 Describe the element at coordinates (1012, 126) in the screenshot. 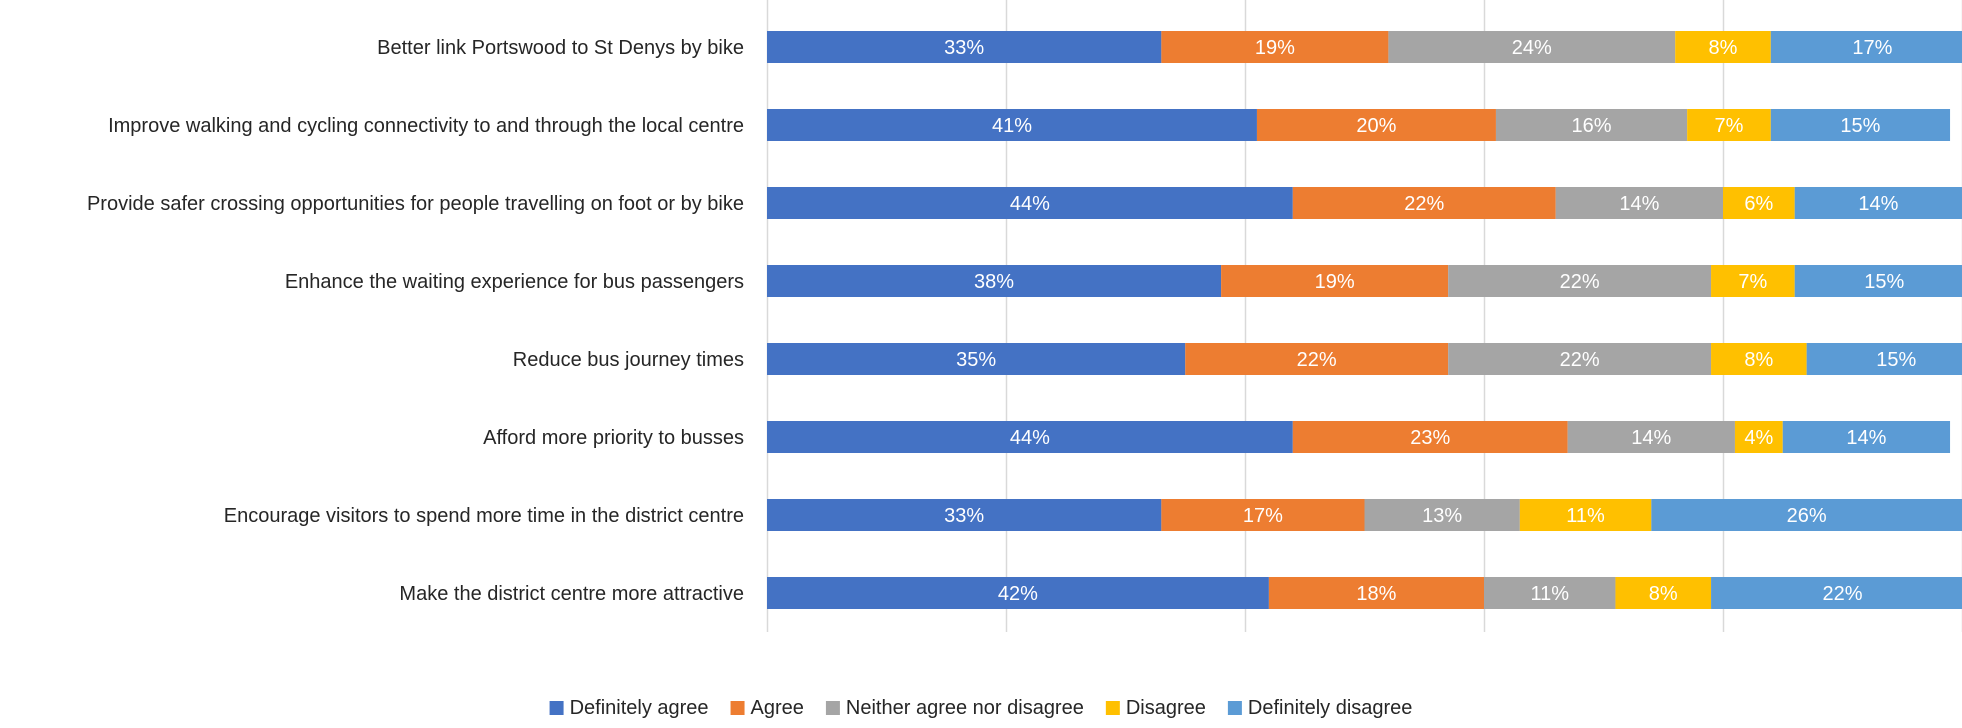

I see `bar-value-label: 41%` at that location.